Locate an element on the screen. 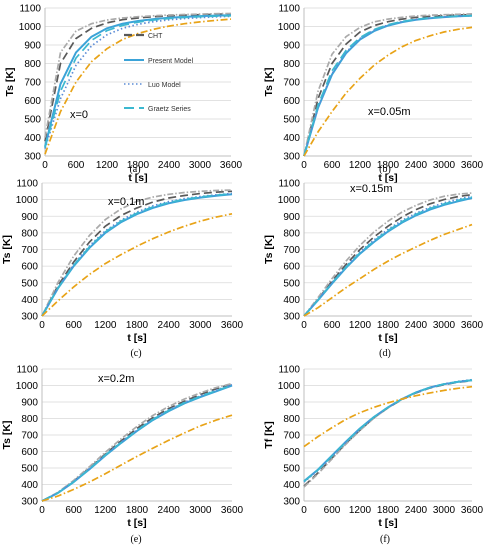 This screenshot has height=550, width=487. panel-annotation: x=0.1m is located at coordinates (126, 202).